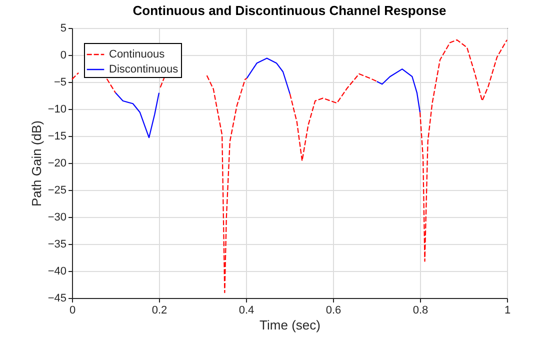 This screenshot has height=337, width=560. What do you see at coordinates (334, 310) in the screenshot?
I see `x-tick-label: 0.6` at bounding box center [334, 310].